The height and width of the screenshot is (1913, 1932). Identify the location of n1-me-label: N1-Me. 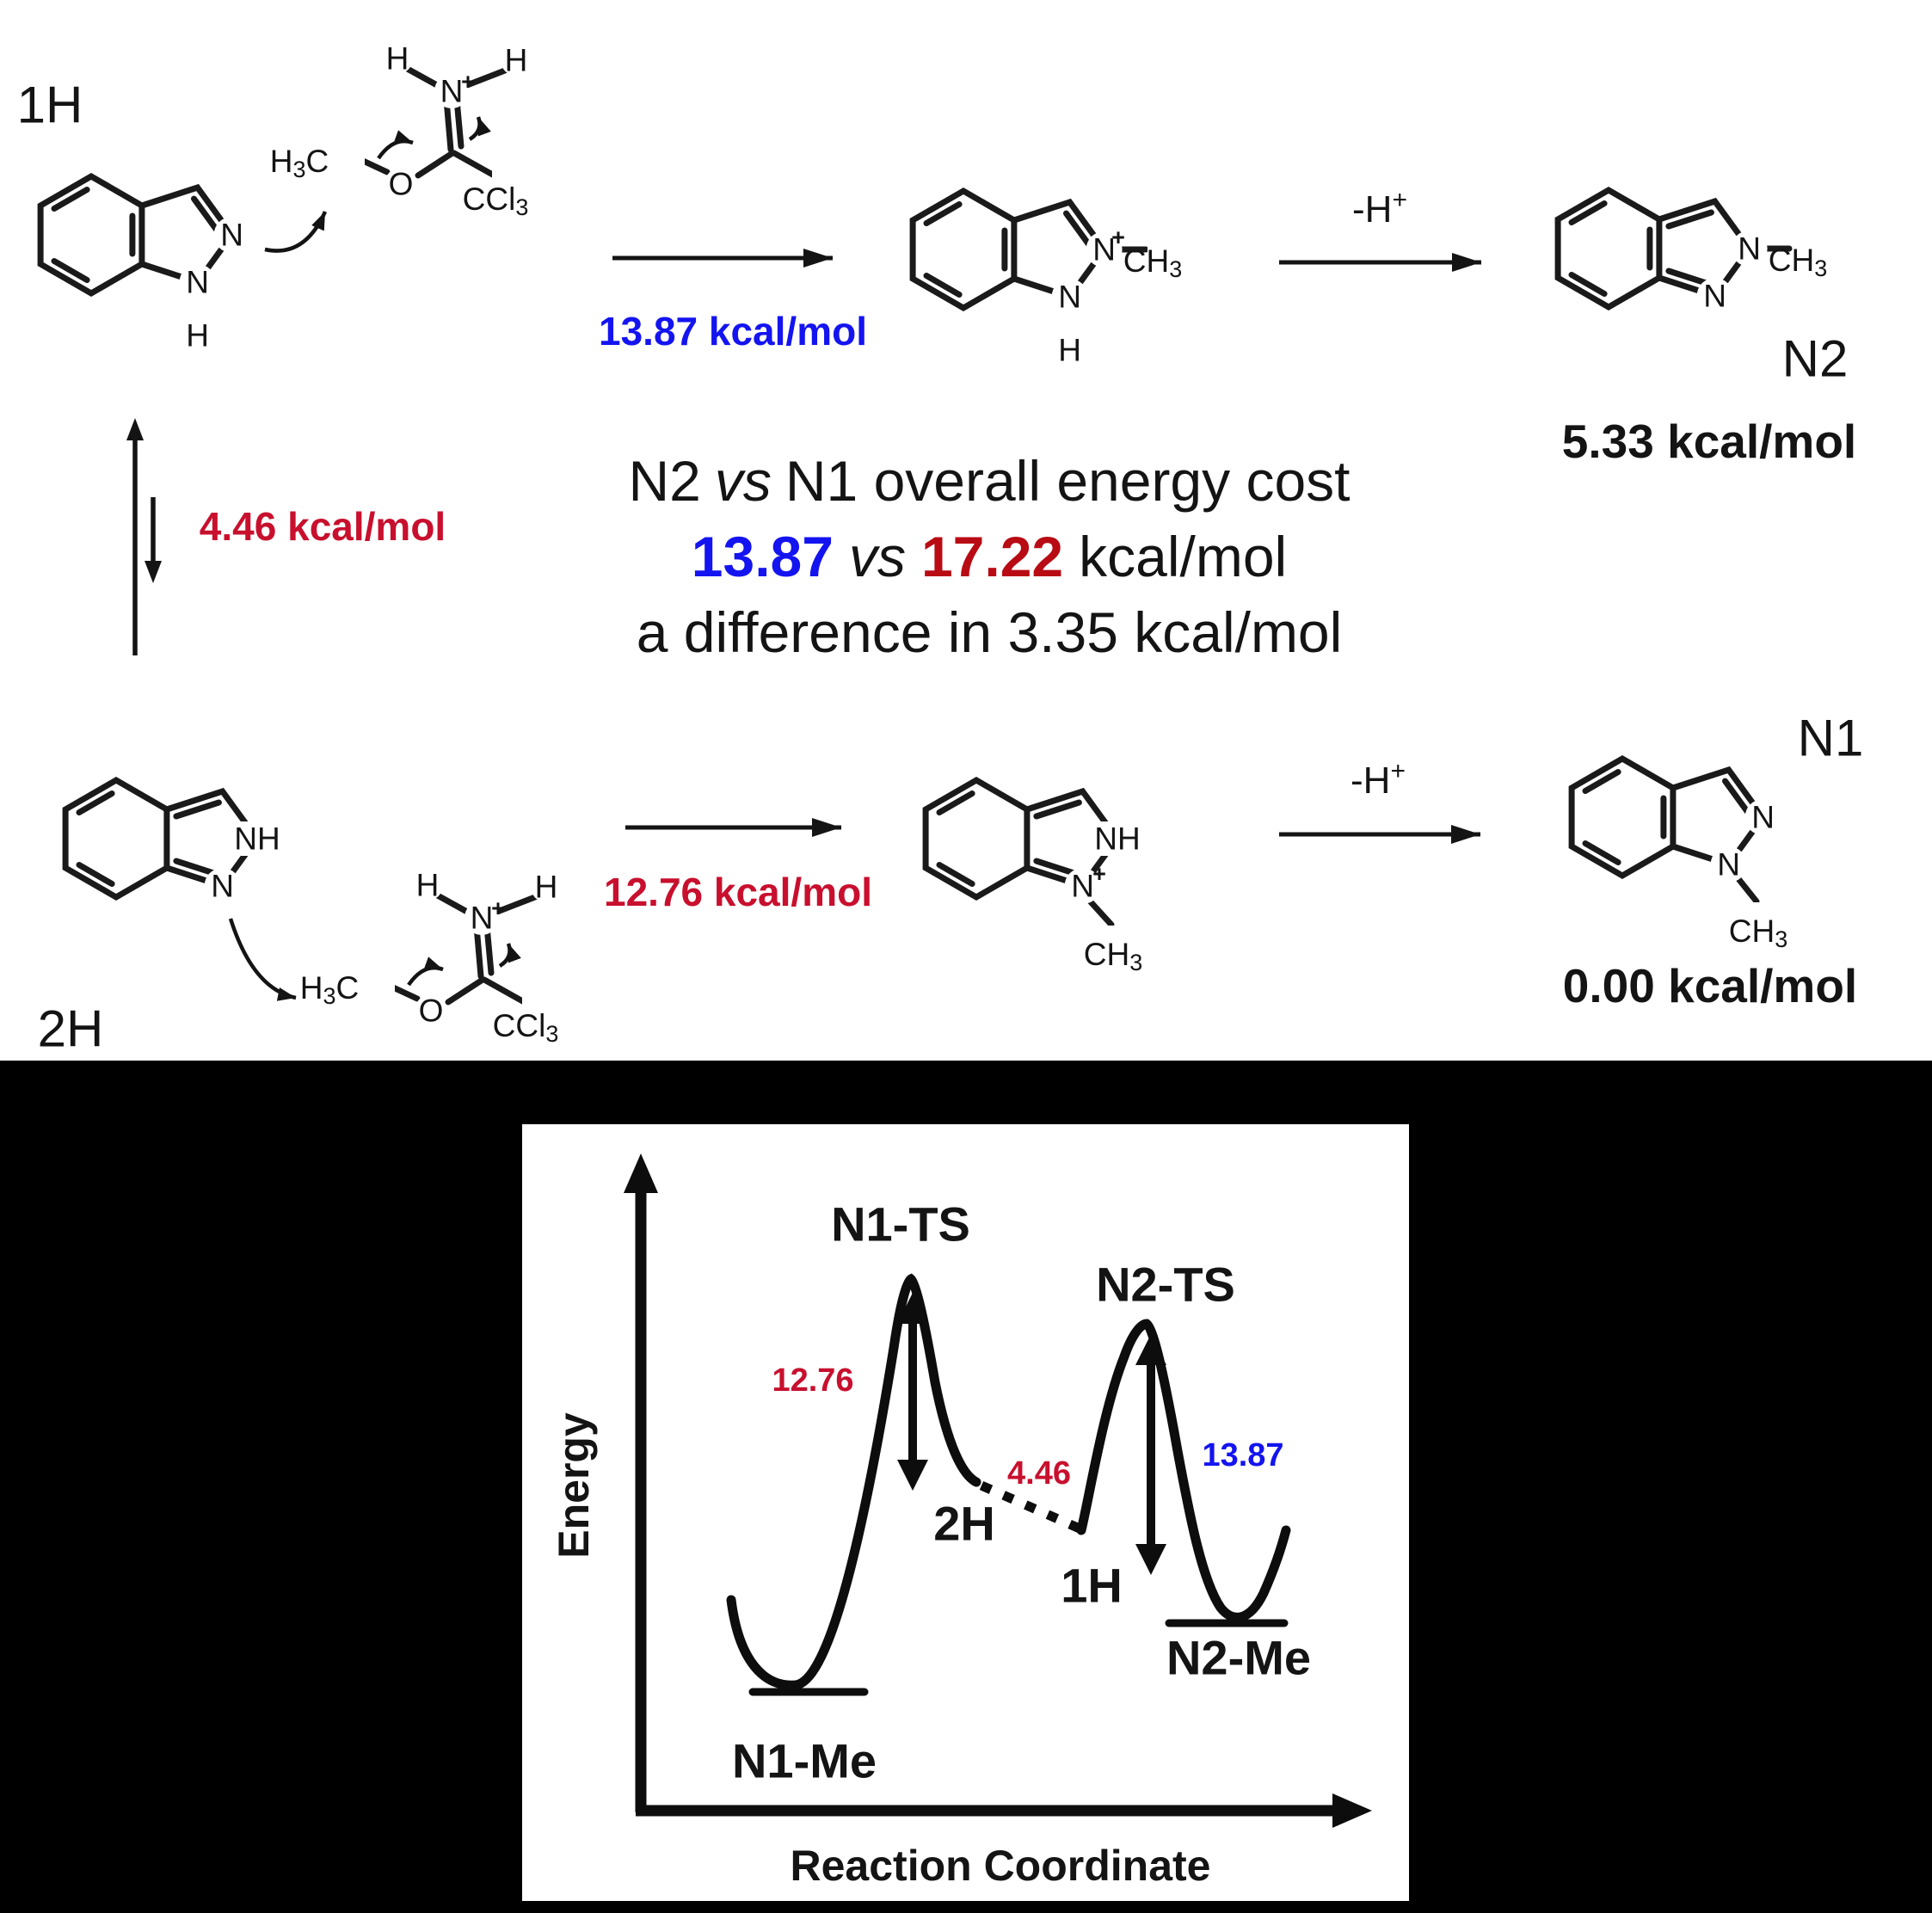
(805, 1761).